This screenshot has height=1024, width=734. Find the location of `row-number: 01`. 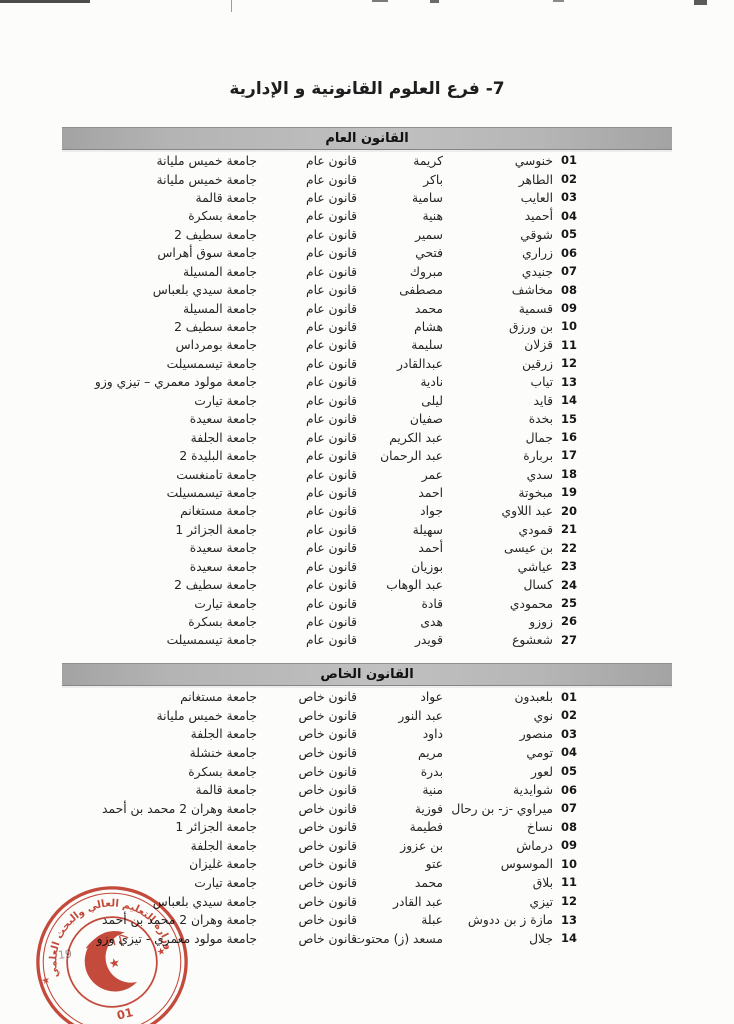

row-number: 01 is located at coordinates (568, 696).